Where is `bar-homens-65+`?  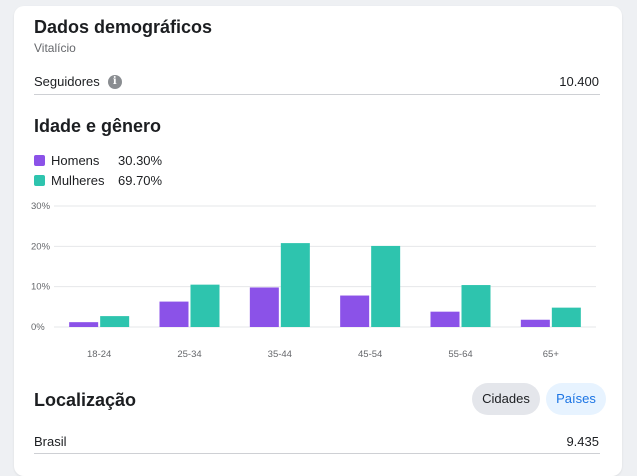
bar-homens-65+ is located at coordinates (535, 323).